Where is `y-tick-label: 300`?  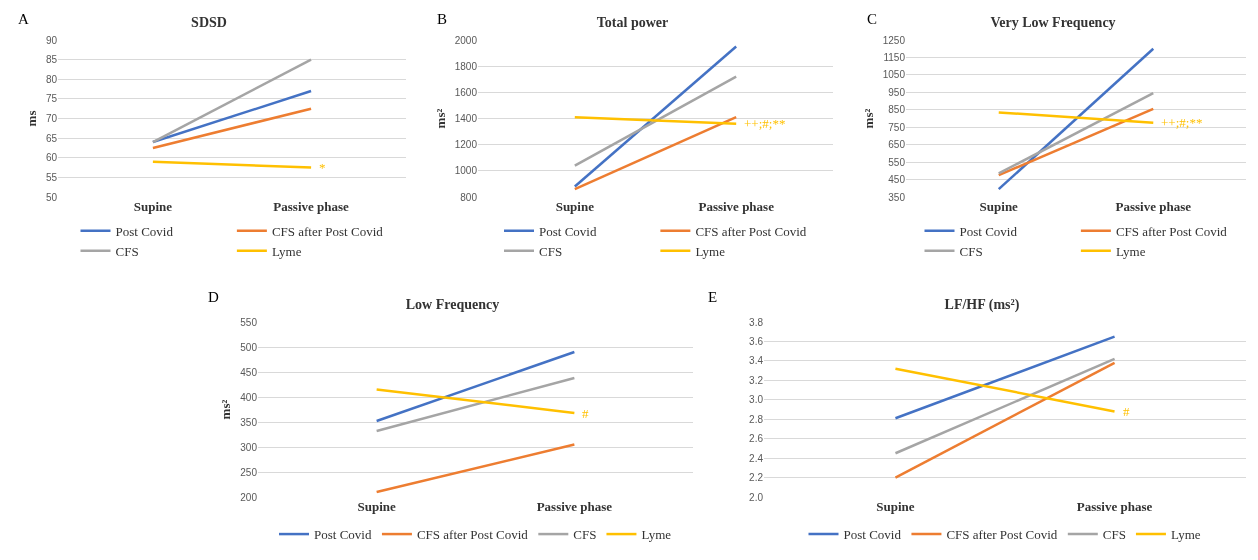
y-tick-label: 300 is located at coordinates (249, 447).